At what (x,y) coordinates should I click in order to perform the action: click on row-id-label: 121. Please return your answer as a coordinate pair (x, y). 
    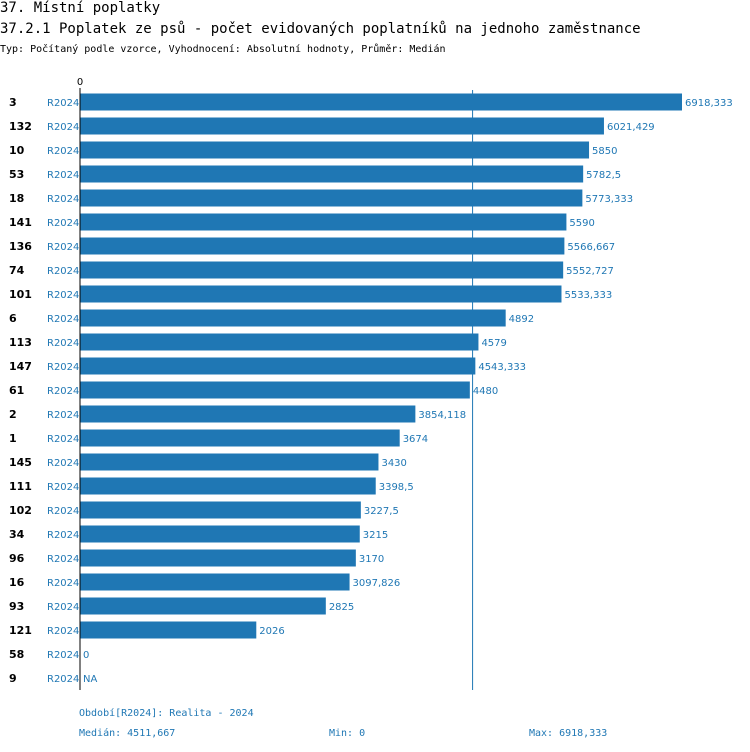
    Looking at the image, I should click on (20, 630).